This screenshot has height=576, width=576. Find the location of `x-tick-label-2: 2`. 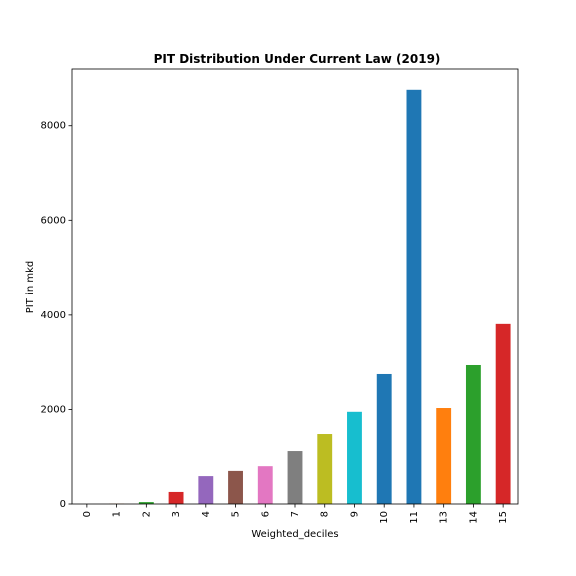

x-tick-label-2: 2 is located at coordinates (146, 514).